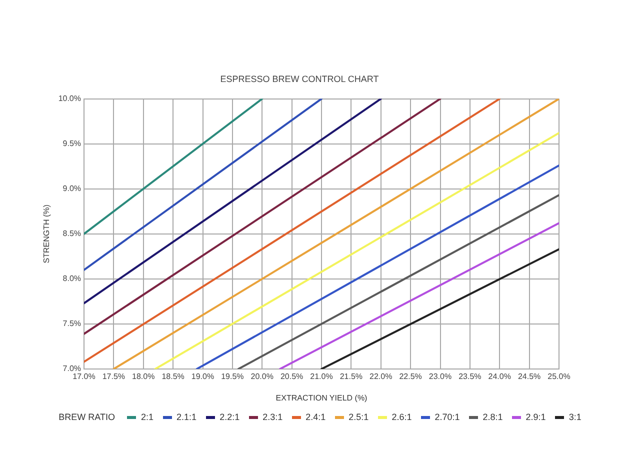 The image size is (640, 452). I want to click on legend-label: 2.5:1, so click(358, 417).